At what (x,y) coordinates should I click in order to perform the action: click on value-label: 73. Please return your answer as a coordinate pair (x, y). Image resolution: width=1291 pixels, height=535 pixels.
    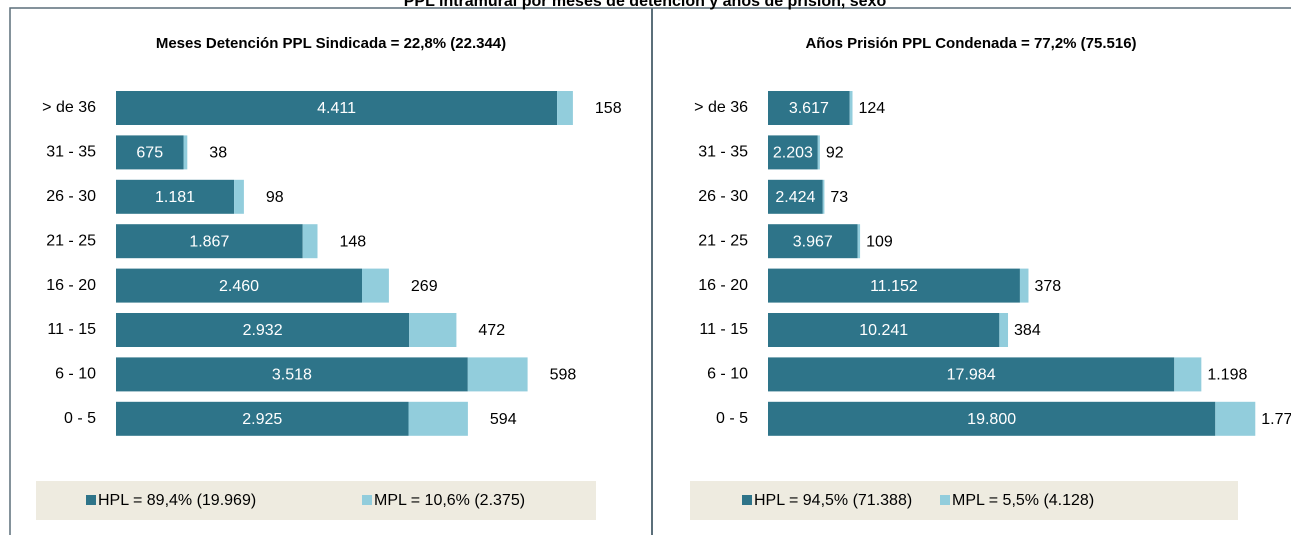
    Looking at the image, I should click on (839, 197).